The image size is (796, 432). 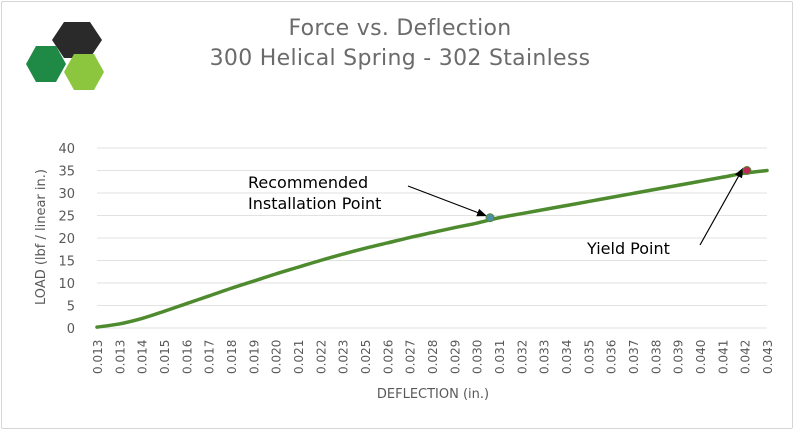 What do you see at coordinates (344, 357) in the screenshot?
I see `x-tick-label: 0.023` at bounding box center [344, 357].